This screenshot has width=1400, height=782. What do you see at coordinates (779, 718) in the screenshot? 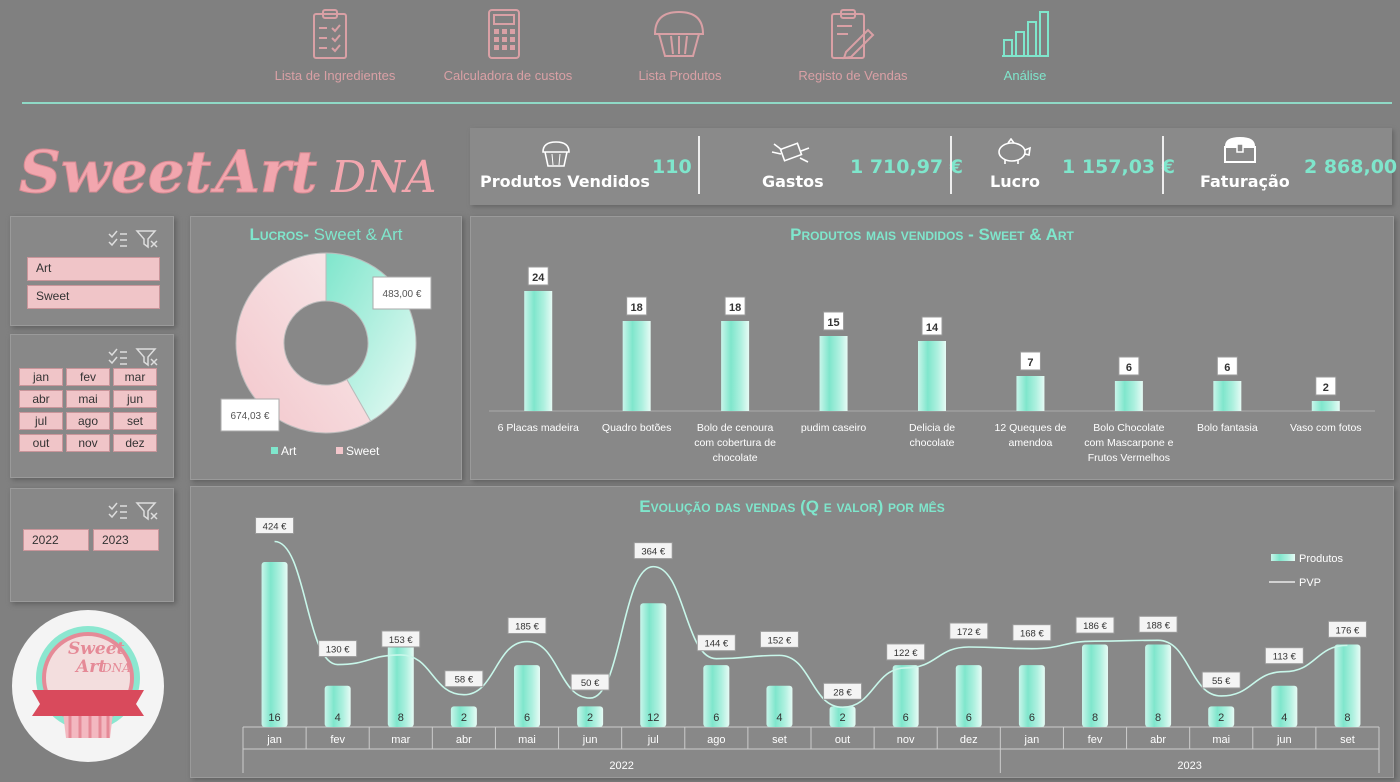
I see `bar-data-label: 4` at bounding box center [779, 718].